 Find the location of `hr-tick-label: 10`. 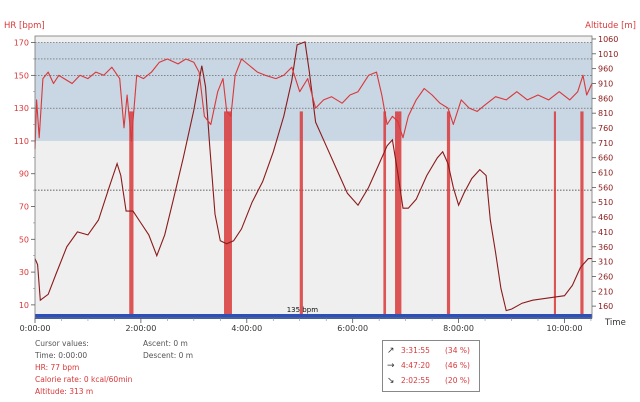

hr-tick-label: 10 is located at coordinates (24, 305).